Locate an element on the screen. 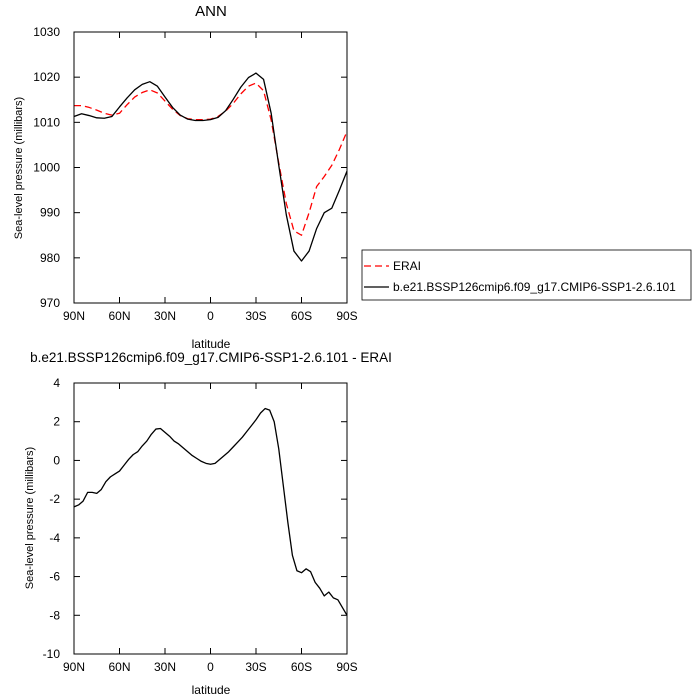 This screenshot has height=700, width=700. bottom-y-tick-label: -8 is located at coordinates (54, 615).